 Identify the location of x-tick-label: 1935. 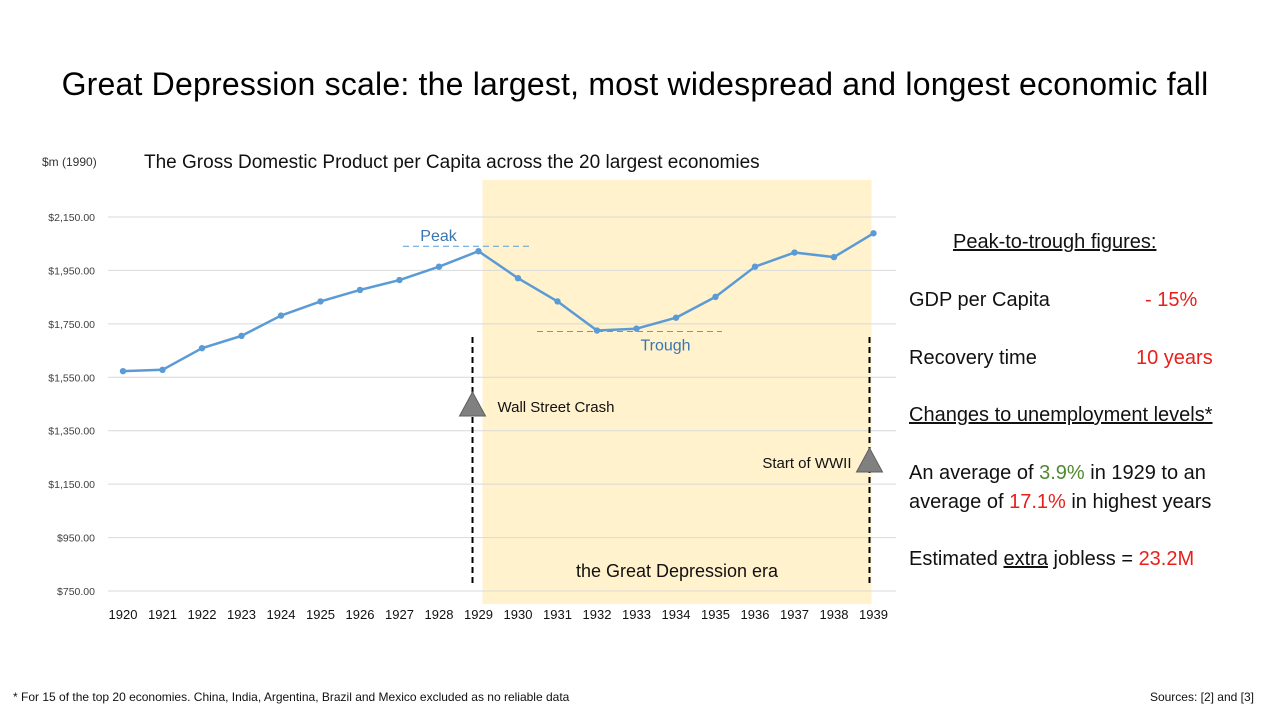
(715, 614).